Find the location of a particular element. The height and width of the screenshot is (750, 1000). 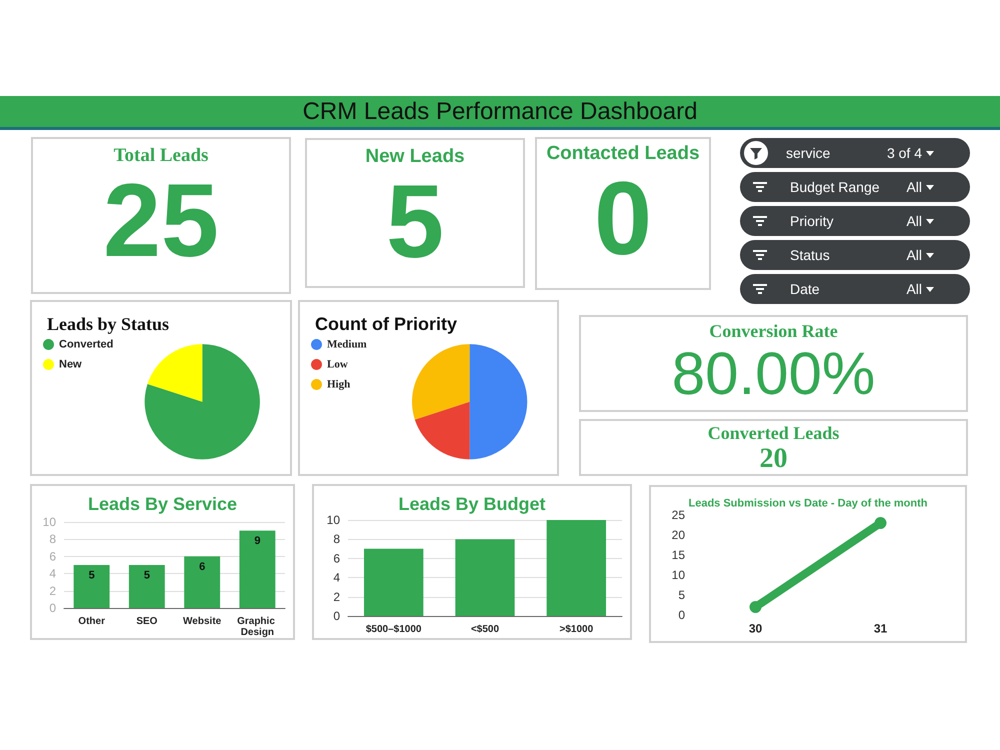

data-label: 20 is located at coordinates (774, 458).